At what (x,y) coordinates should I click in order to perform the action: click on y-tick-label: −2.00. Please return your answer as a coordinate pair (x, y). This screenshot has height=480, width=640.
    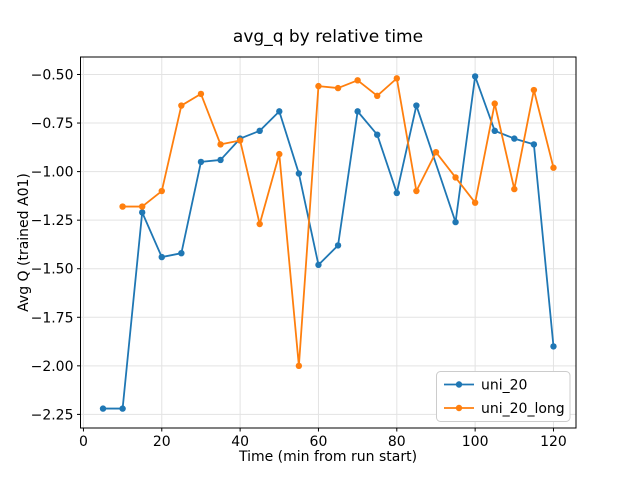
    Looking at the image, I should click on (52, 367).